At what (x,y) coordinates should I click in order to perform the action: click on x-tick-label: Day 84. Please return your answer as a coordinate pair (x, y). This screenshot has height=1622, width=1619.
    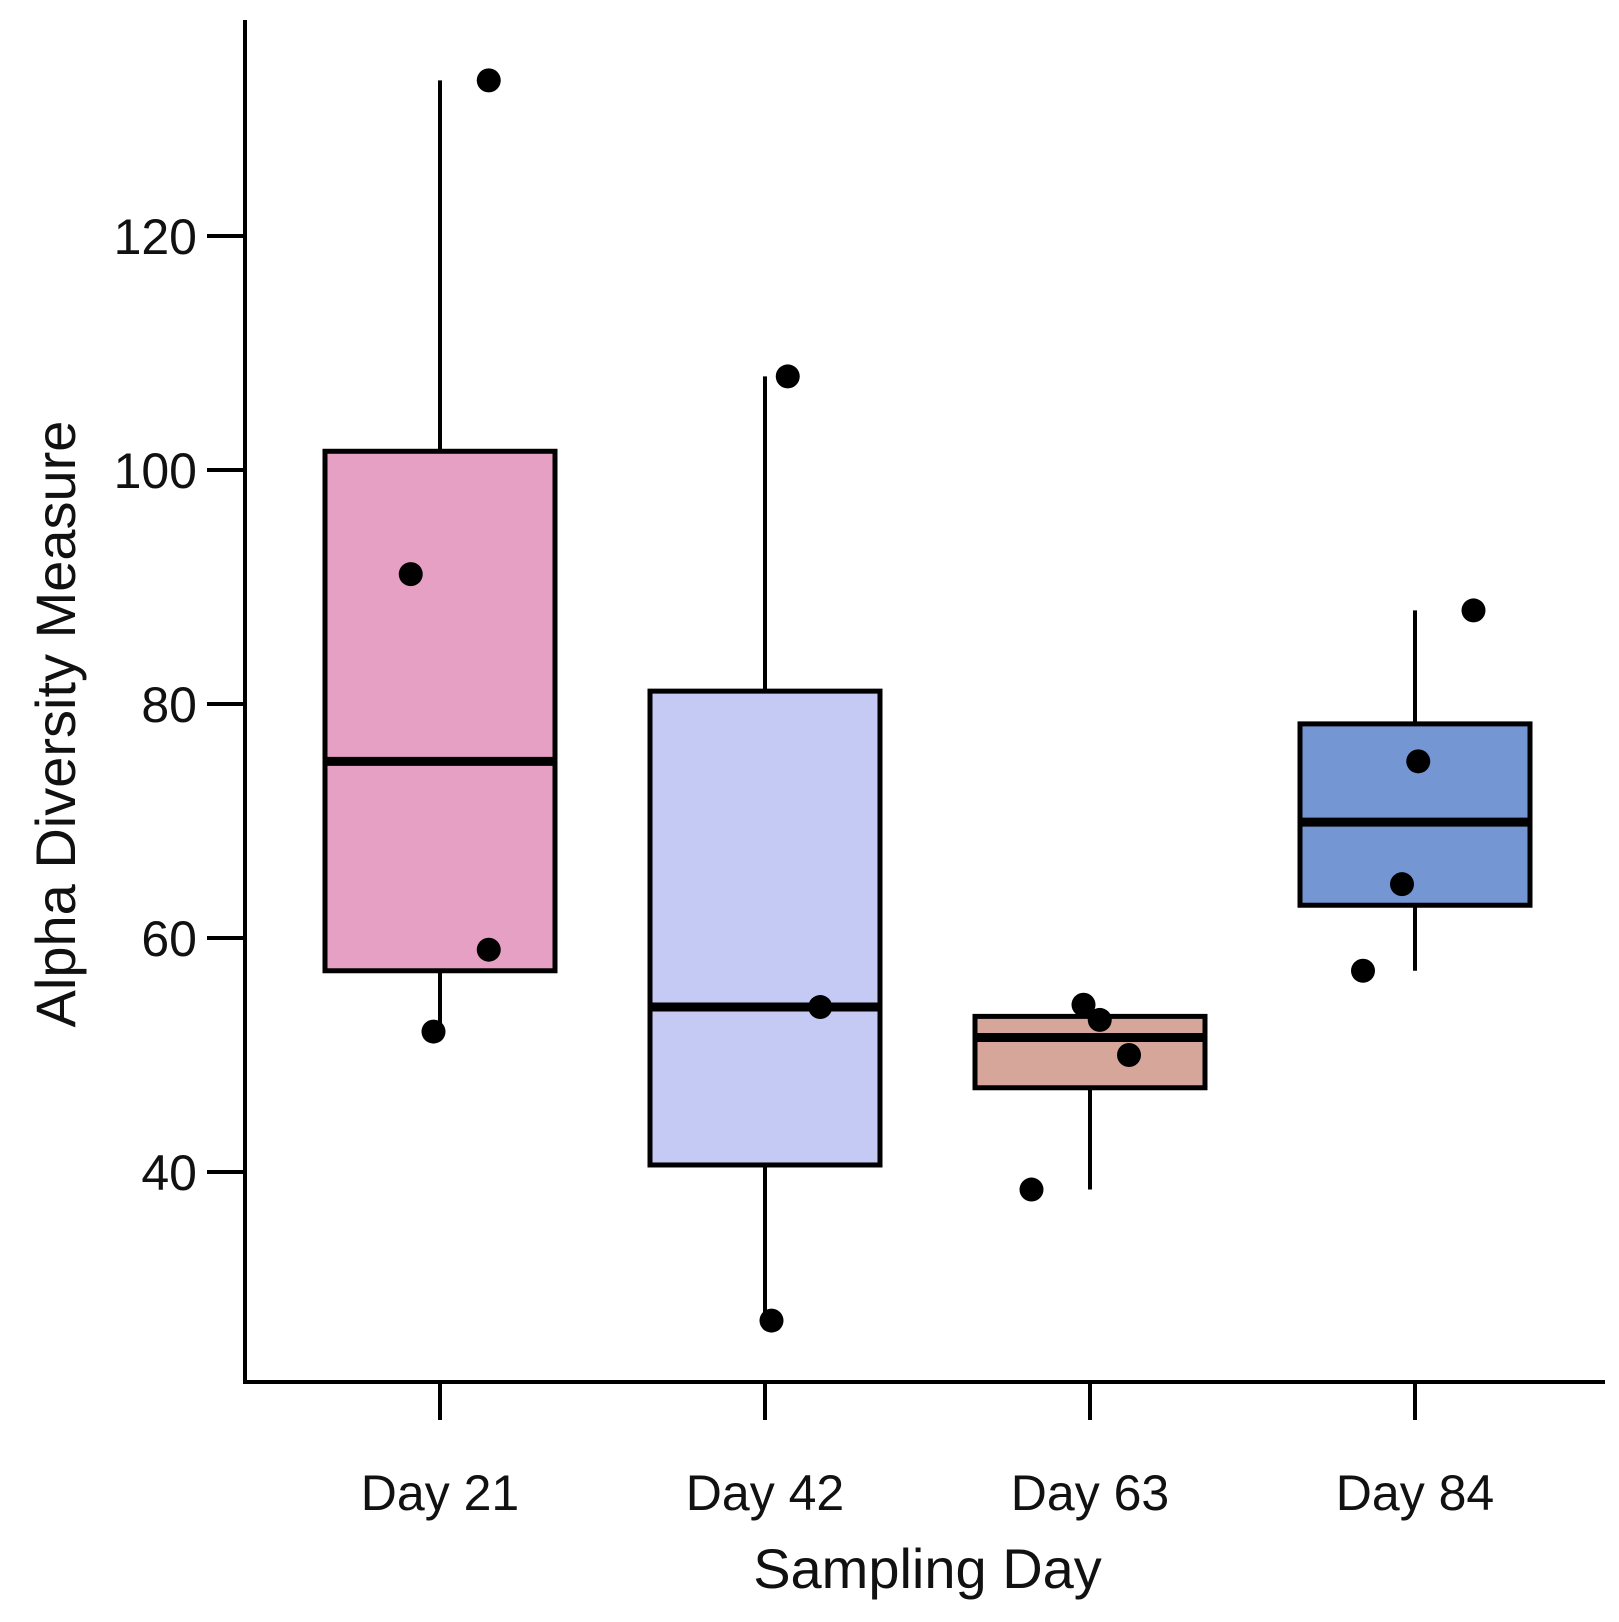
    Looking at the image, I should click on (1415, 1493).